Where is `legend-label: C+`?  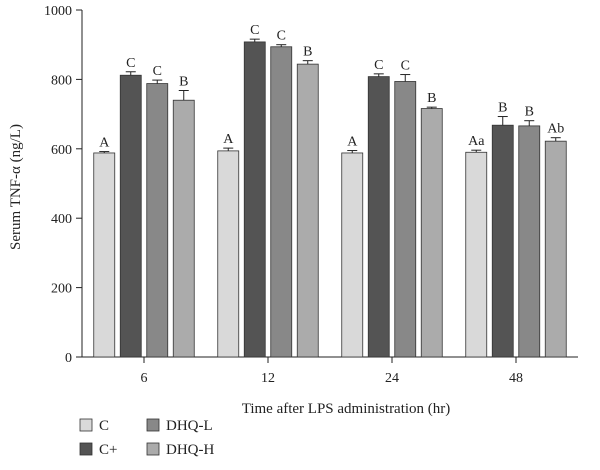
legend-label: C+ is located at coordinates (108, 450).